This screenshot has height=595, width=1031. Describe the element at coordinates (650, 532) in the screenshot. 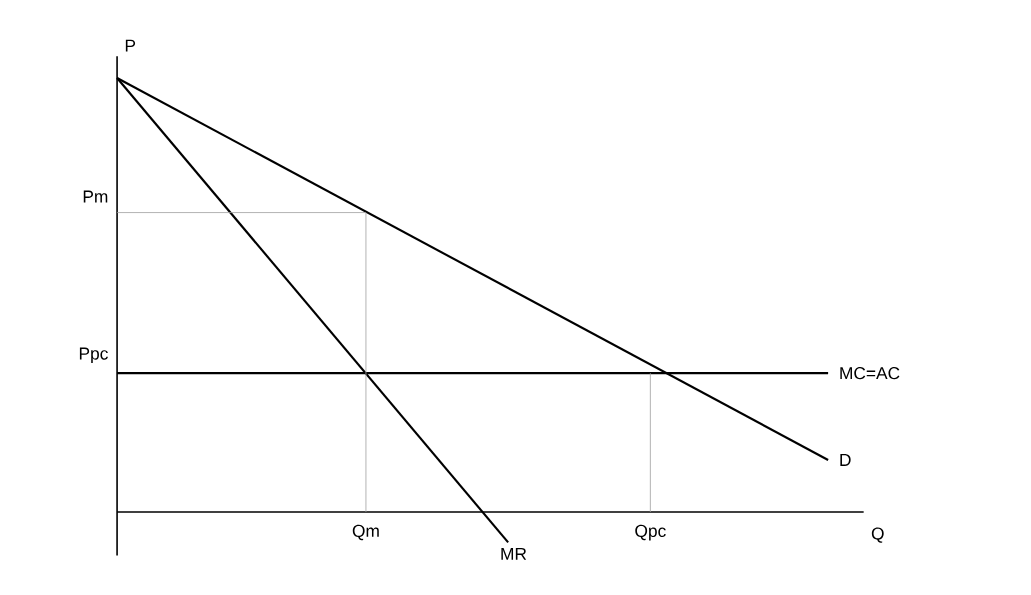

I see `x-tick-label: Qpc` at that location.